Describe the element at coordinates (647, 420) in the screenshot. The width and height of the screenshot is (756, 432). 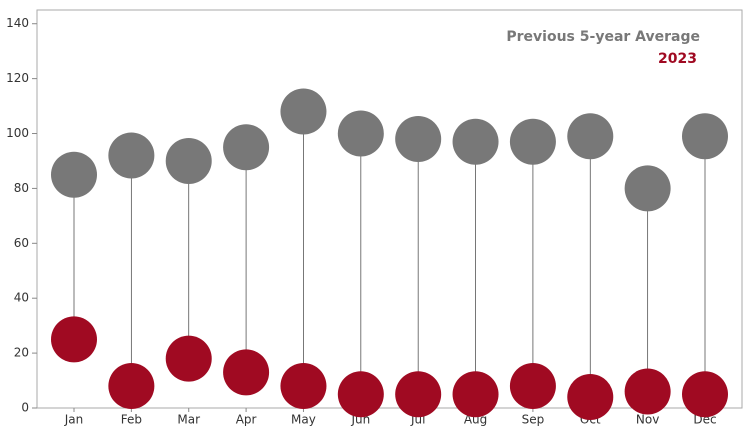
I see `x-tick-label: Nov` at that location.